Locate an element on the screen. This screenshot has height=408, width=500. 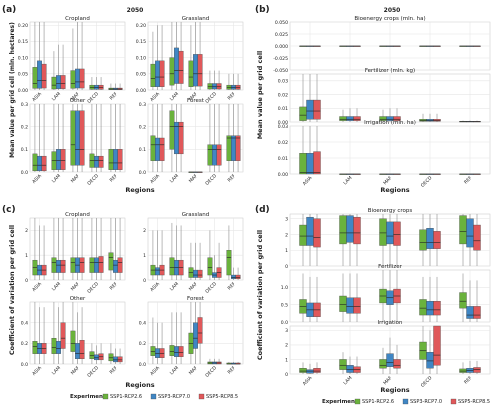
facet-title: Other is located at coordinates (78, 299).